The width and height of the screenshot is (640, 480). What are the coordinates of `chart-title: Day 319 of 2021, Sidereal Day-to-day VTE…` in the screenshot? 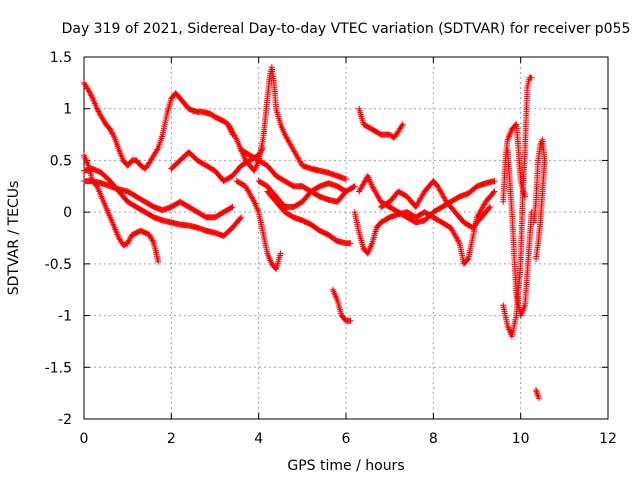 It's located at (346, 29).